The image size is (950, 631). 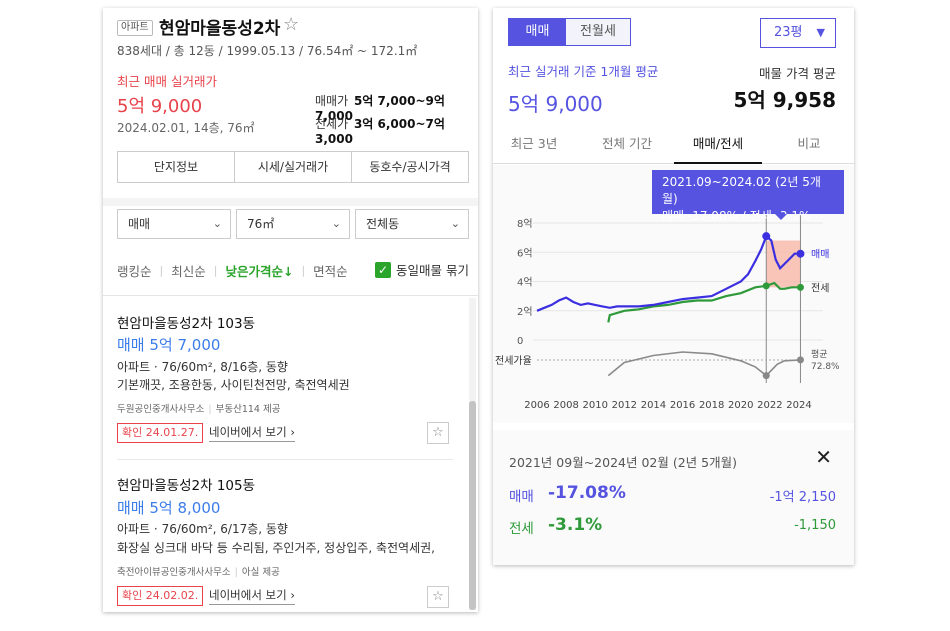 I want to click on recent-price-info: 2024.02.01, 14층, 76㎡, so click(x=186, y=128).